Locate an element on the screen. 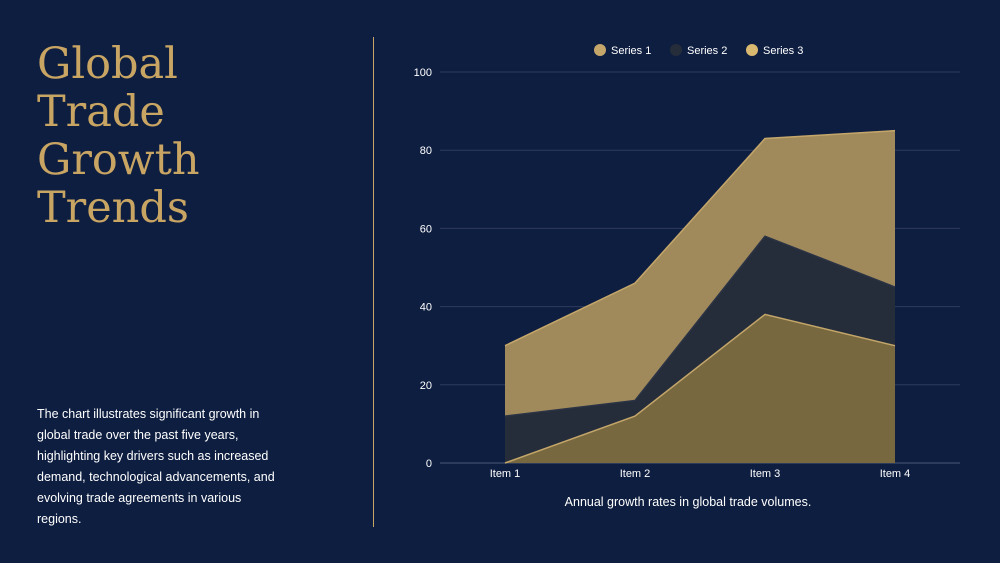 The height and width of the screenshot is (563, 1000). title-line: Global is located at coordinates (107, 64).